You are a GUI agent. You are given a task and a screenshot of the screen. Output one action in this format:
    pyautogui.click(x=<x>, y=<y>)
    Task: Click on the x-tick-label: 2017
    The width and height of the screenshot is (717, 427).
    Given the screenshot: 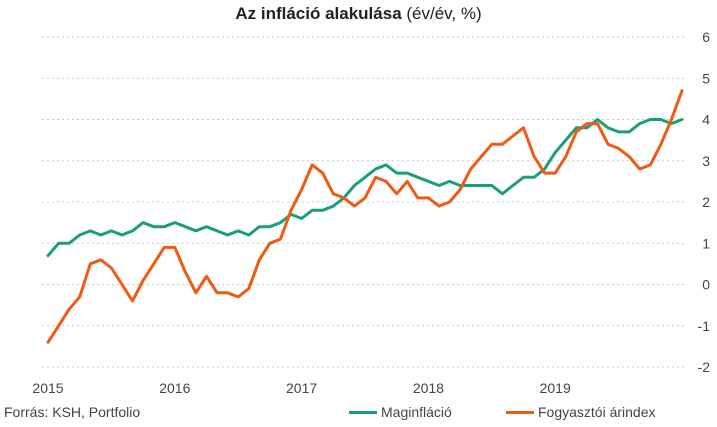 What is the action you would take?
    pyautogui.click(x=301, y=388)
    